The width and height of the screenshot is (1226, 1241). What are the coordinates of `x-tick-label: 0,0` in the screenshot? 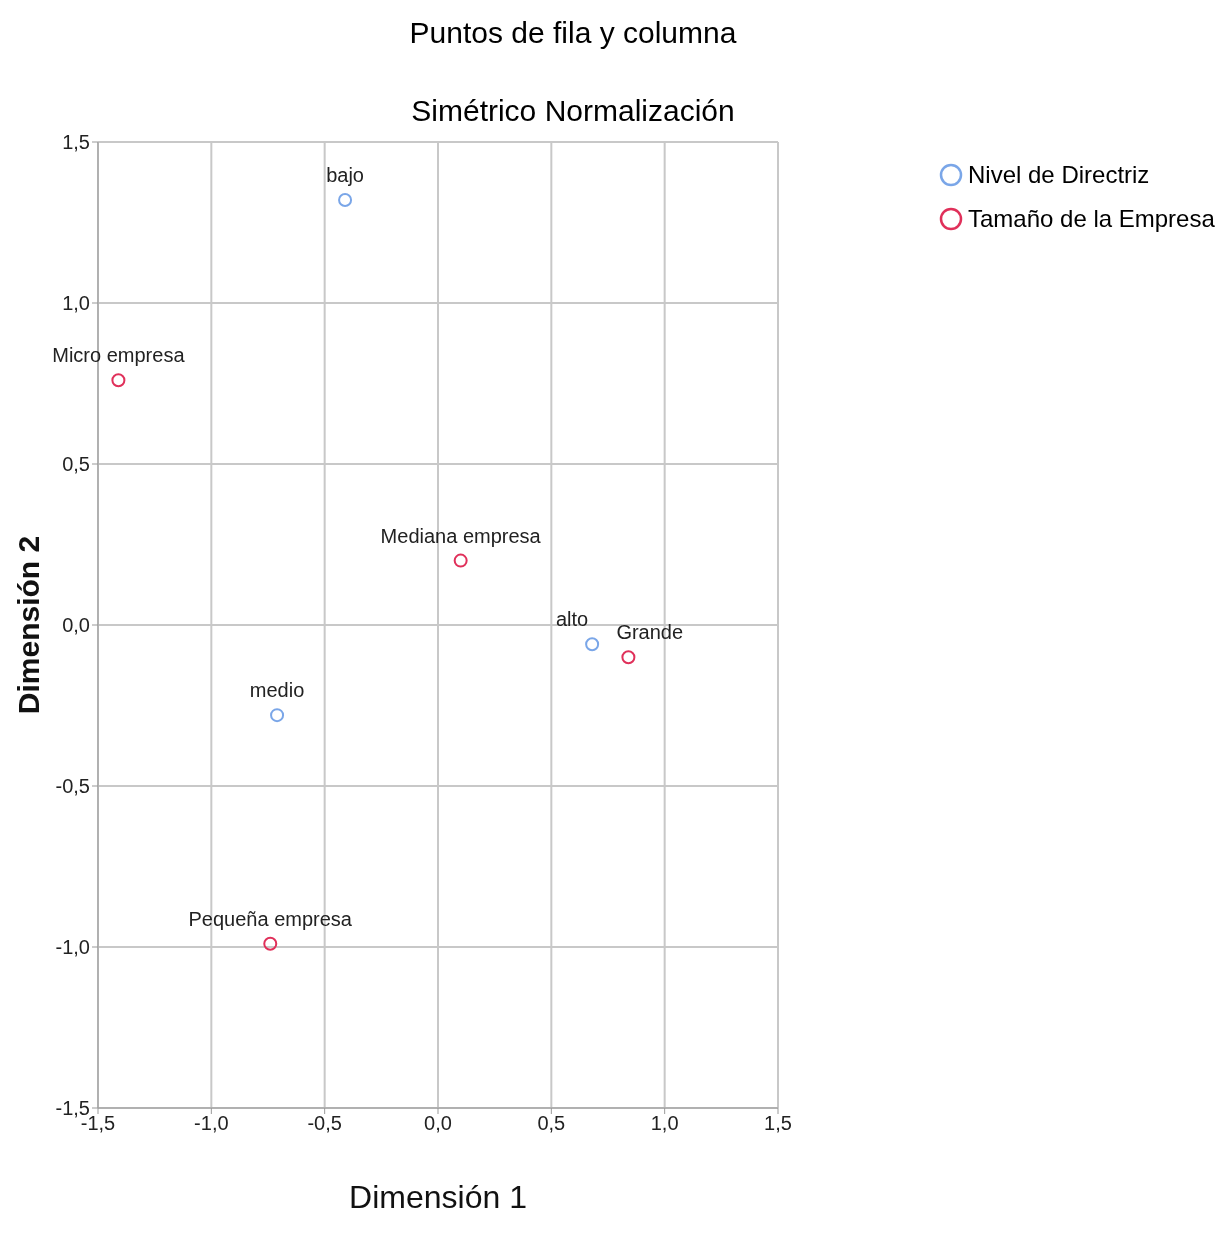 It's located at (438, 1123).